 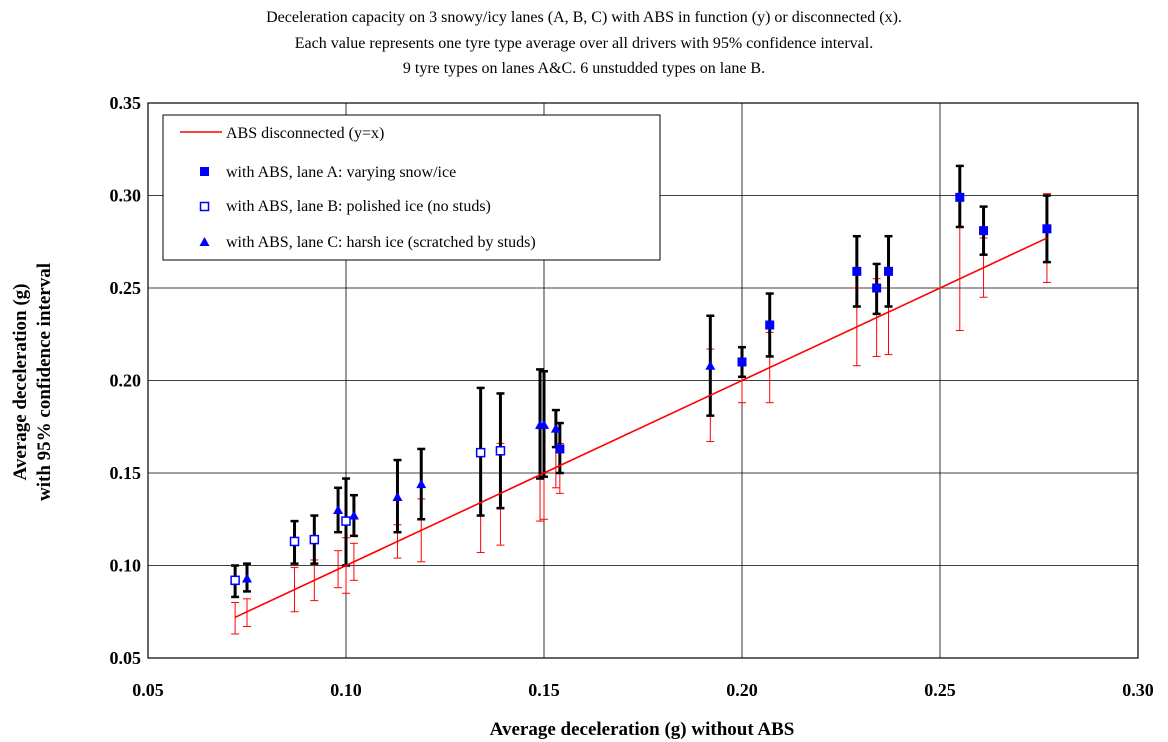 I want to click on y-tick-label: 0.25, so click(x=126, y=288).